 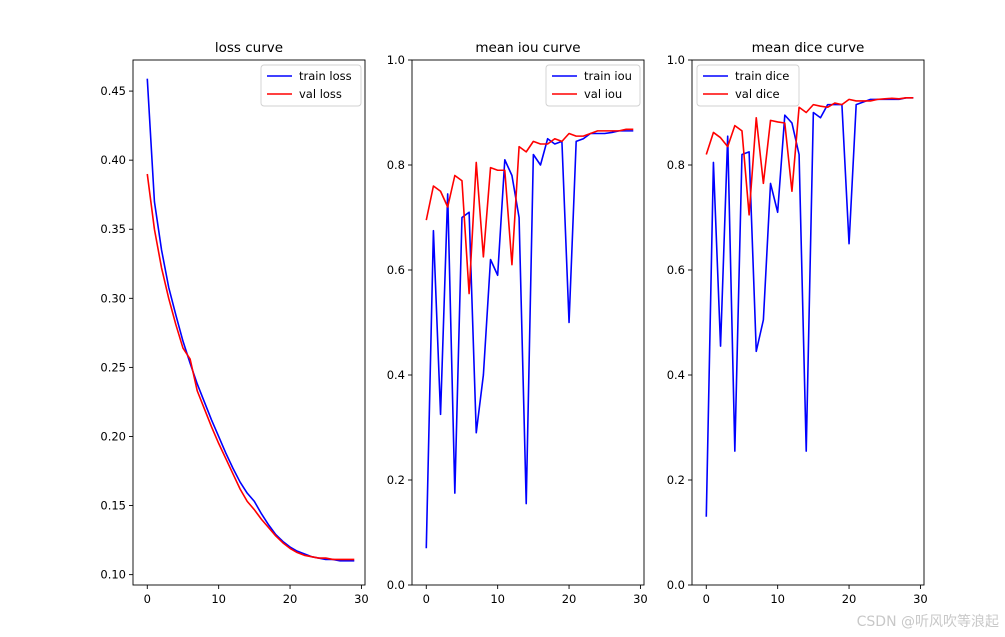 What do you see at coordinates (113, 298) in the screenshot?
I see `y-tick-label: 0.30` at bounding box center [113, 298].